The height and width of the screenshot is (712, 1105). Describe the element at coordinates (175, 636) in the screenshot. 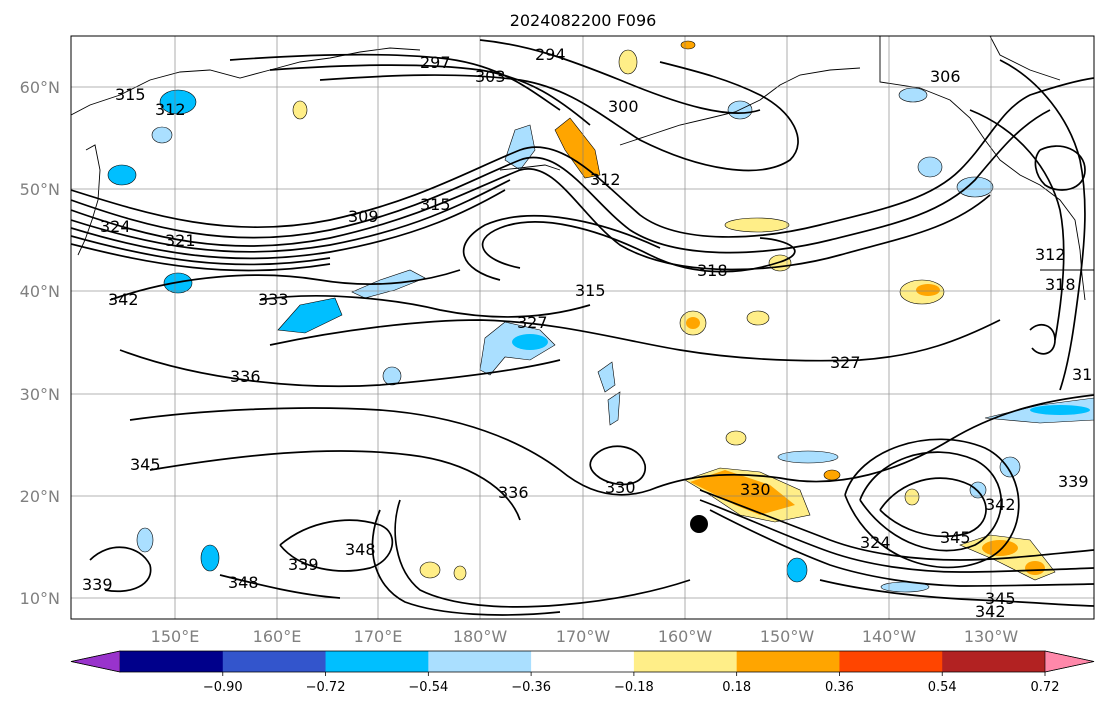

I see `lon-label: 150°E` at that location.